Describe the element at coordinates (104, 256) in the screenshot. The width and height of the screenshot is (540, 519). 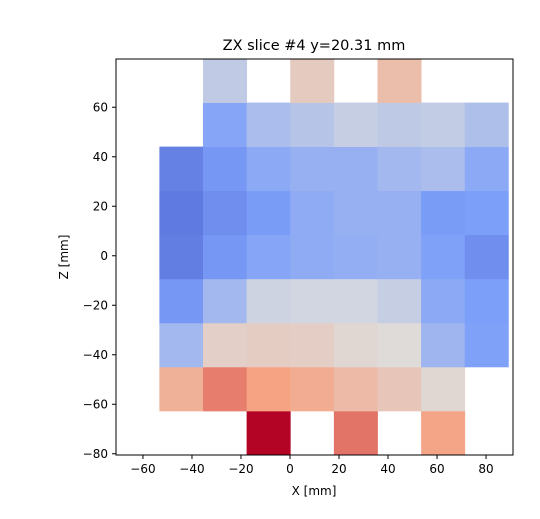
I see `y-tick-label: 0` at that location.